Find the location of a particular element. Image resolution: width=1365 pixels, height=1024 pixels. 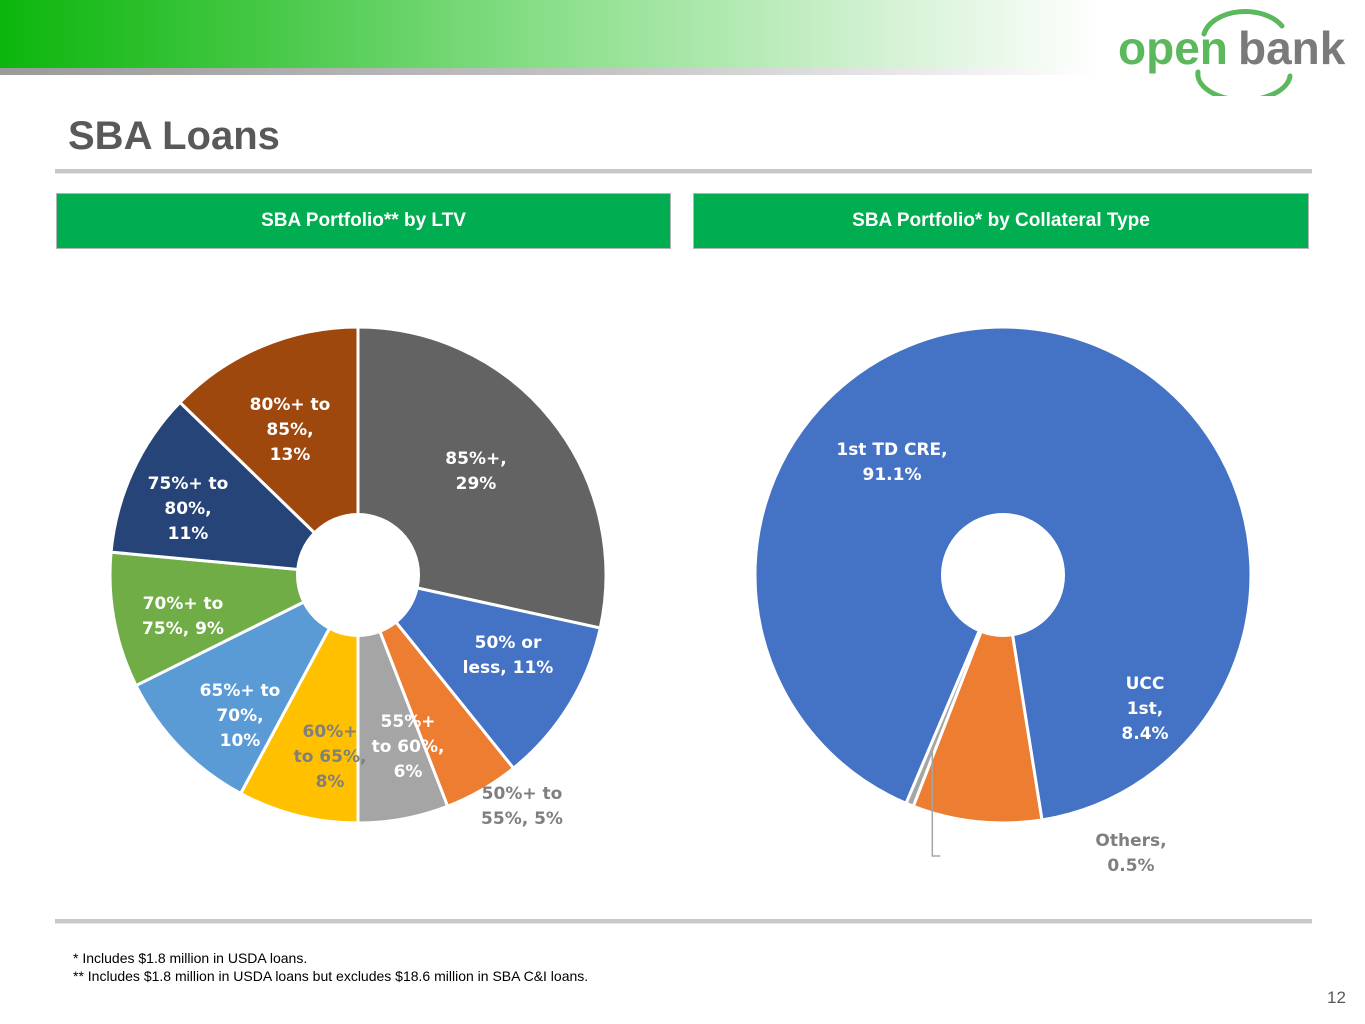

logo-arc-top is located at coordinates (1243, 23).